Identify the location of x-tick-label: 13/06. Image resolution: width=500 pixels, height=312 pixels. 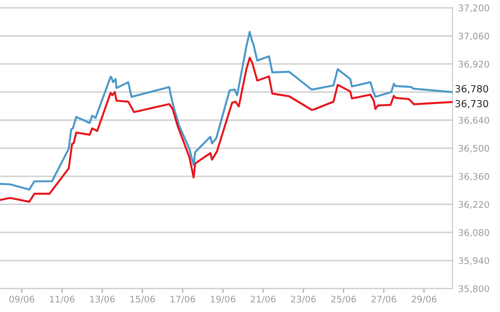
(102, 300).